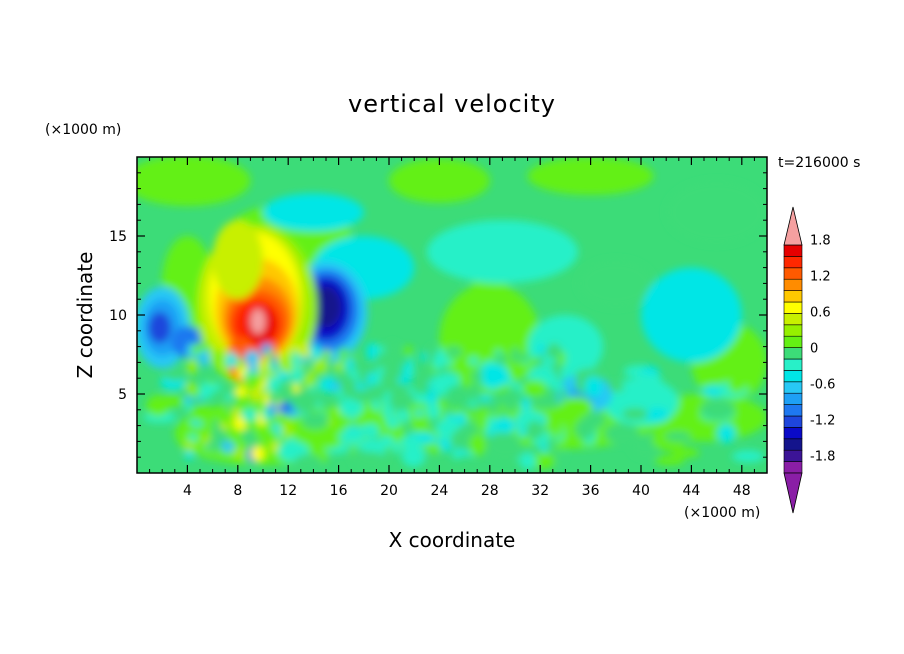 Image resolution: width=904 pixels, height=654 pixels. What do you see at coordinates (819, 163) in the screenshot?
I see `time-label: t=216000 s` at bounding box center [819, 163].